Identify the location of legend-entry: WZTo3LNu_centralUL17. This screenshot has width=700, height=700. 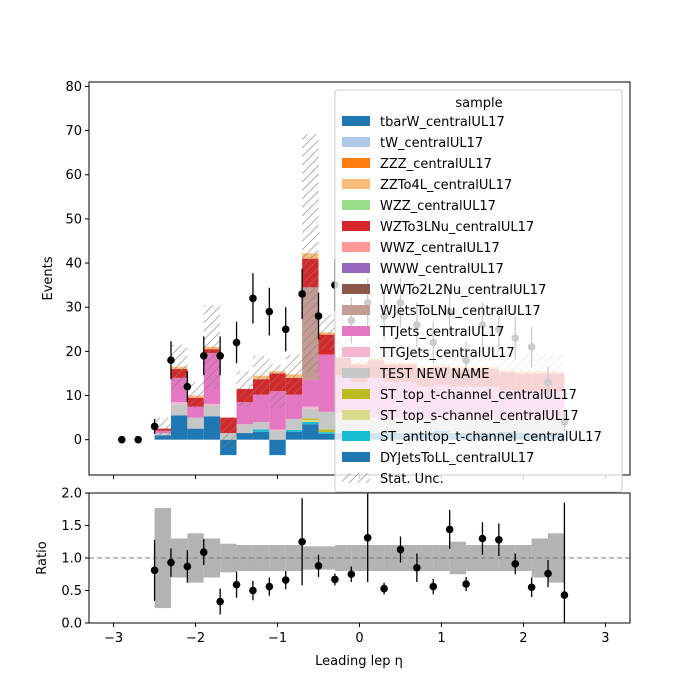
(457, 227).